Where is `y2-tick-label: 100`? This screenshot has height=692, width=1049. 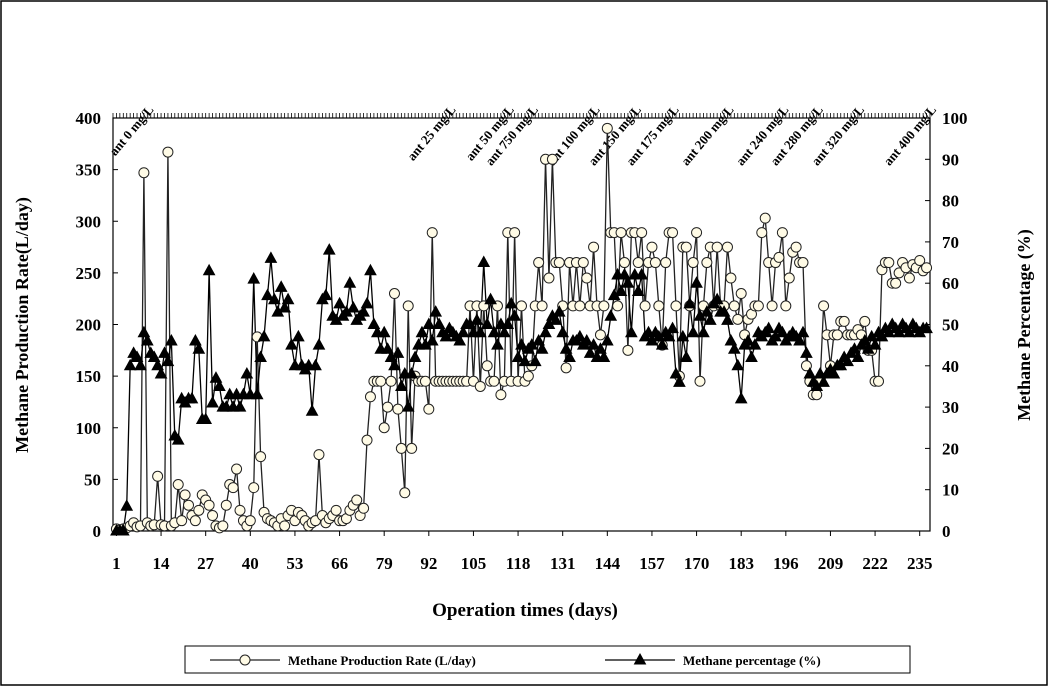
y2-tick-label: 100 is located at coordinates (955, 118).